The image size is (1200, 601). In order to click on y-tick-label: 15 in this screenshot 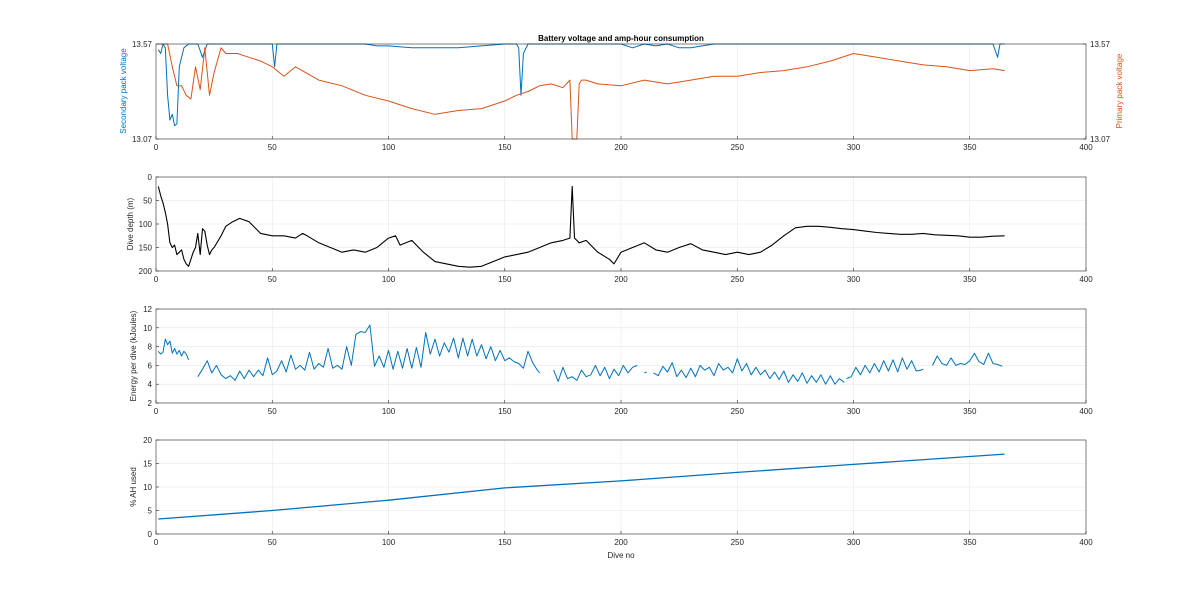, I will do `click(147, 464)`.